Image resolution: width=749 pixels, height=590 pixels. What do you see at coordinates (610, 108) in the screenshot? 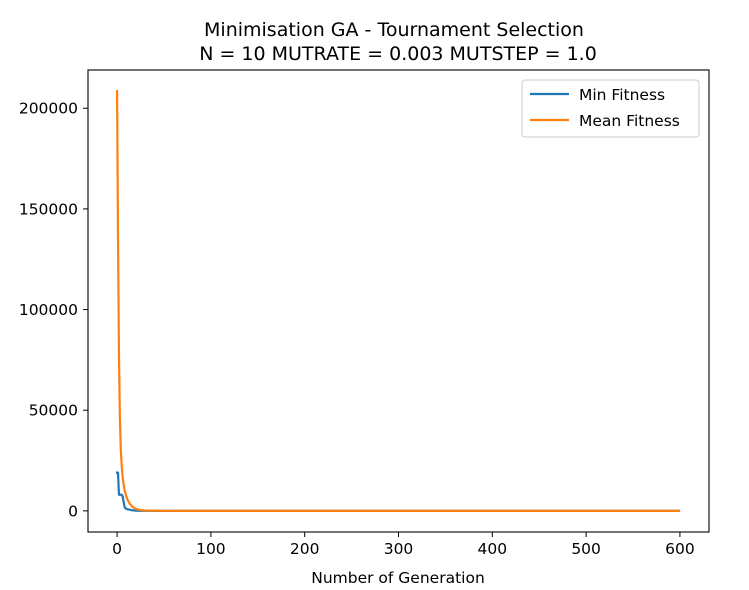
I see `legend: Min Fitness Mean Fitness` at bounding box center [610, 108].